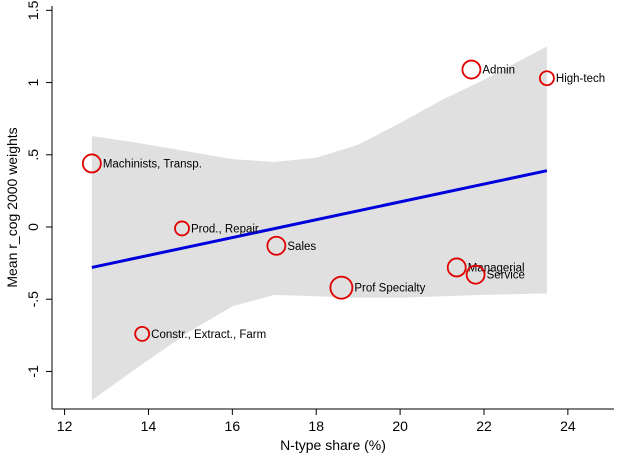 The image size is (632, 458). I want to click on x-tick-label: 24, so click(568, 426).